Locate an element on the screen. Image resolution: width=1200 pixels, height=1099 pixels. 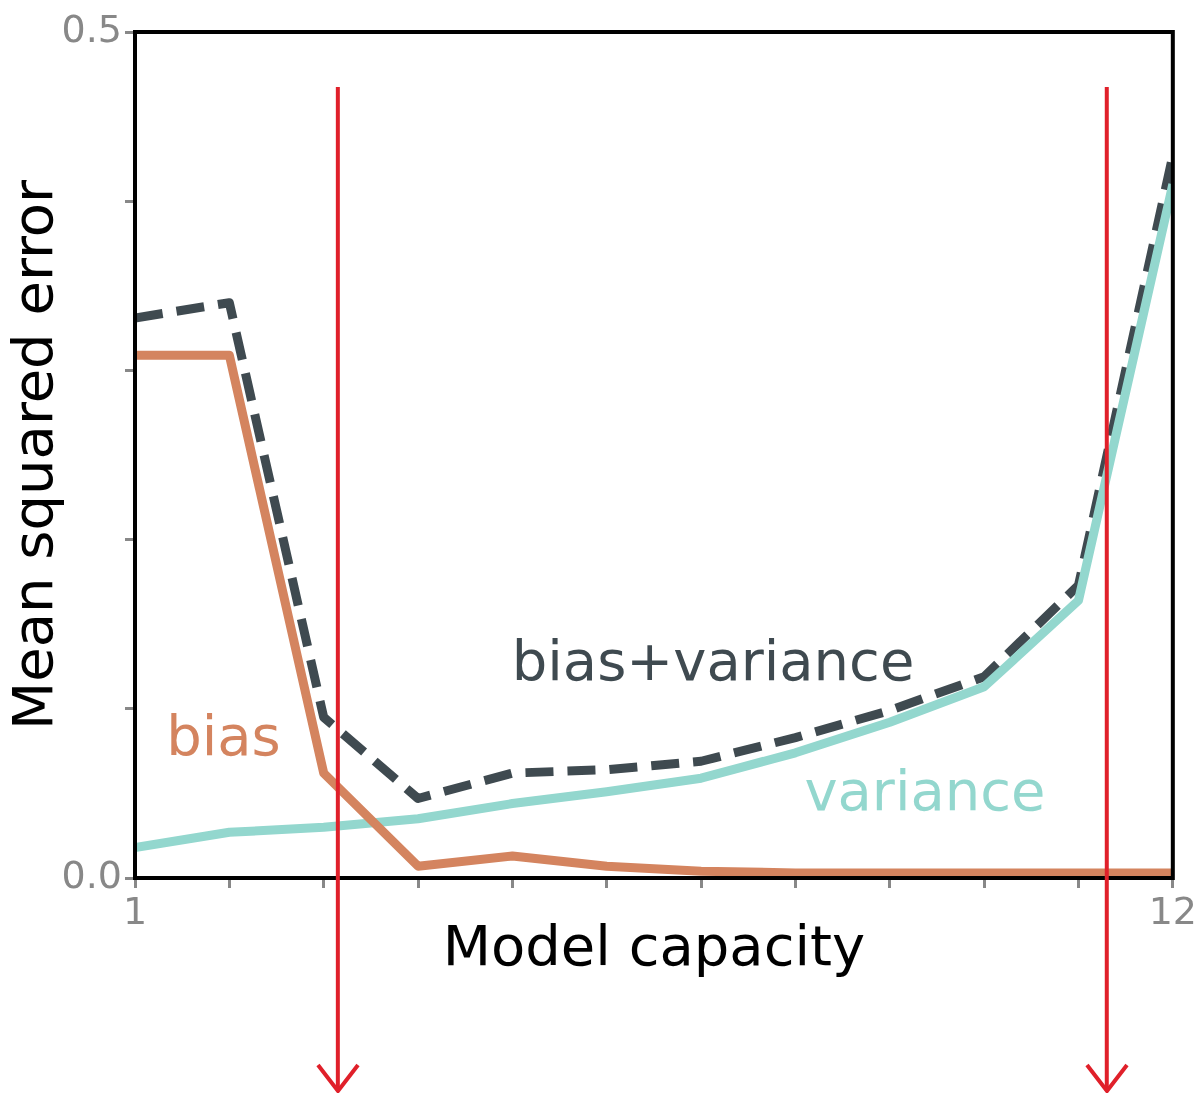
series-label: bias+variance is located at coordinates (713, 661).